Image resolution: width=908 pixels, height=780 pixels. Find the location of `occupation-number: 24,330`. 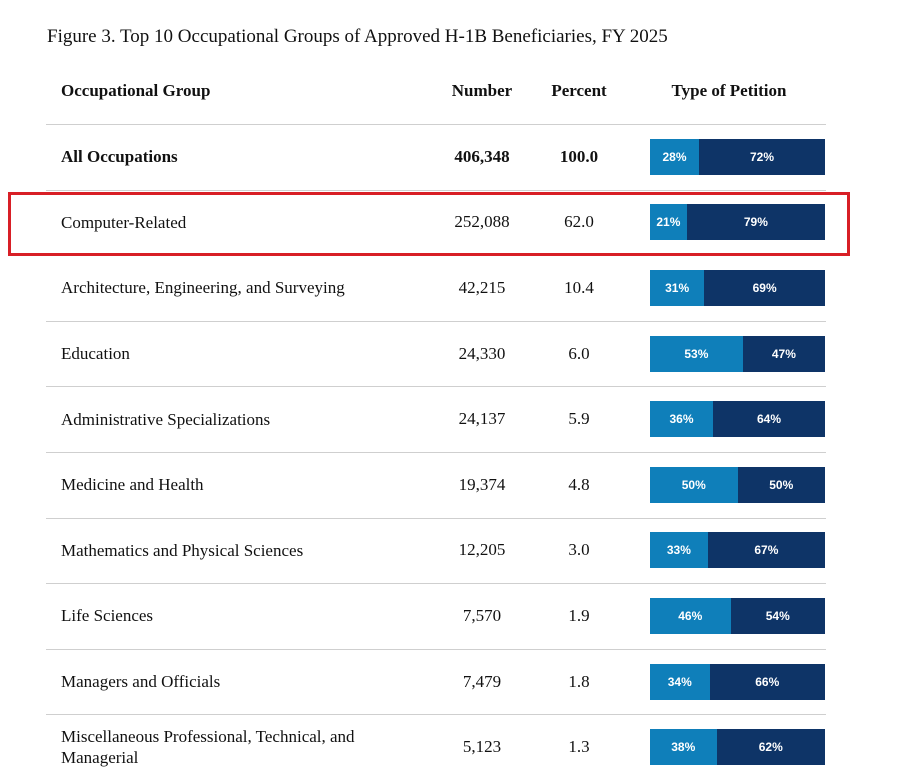

occupation-number: 24,330 is located at coordinates (482, 353).